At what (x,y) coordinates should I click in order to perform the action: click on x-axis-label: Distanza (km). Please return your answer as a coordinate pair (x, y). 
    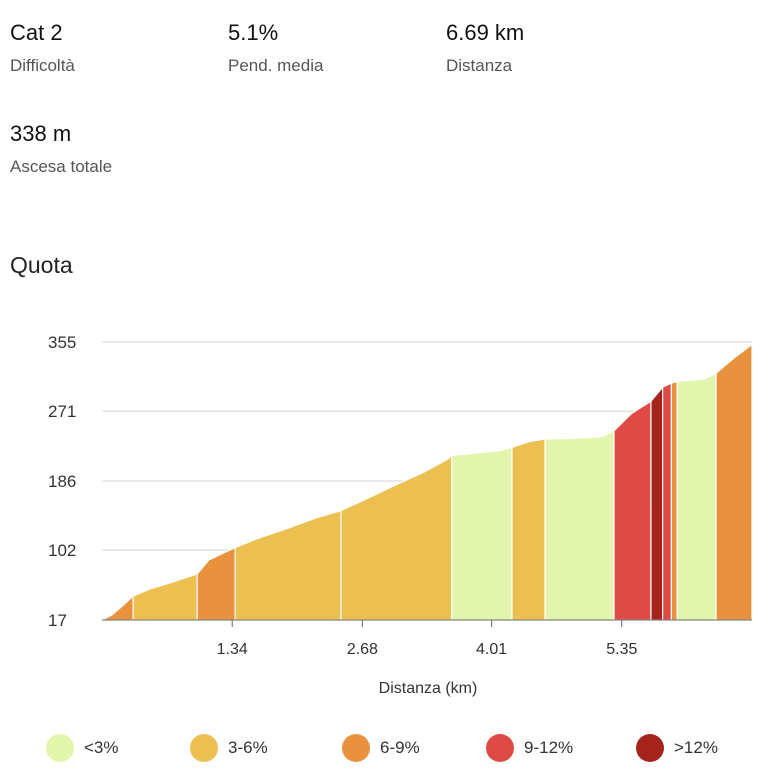
    Looking at the image, I should click on (428, 688).